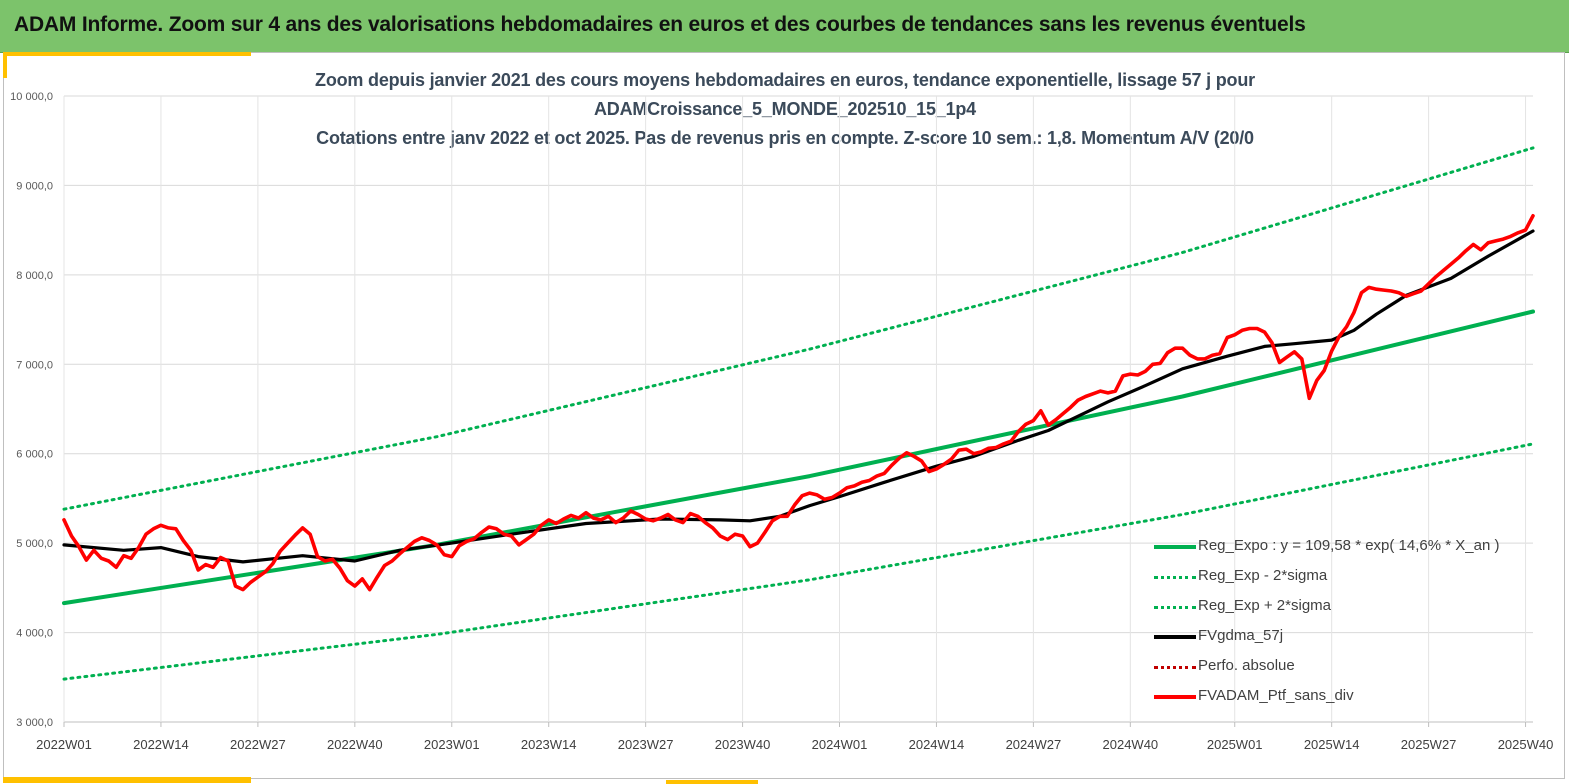 The image size is (1569, 784). Describe the element at coordinates (1332, 744) in the screenshot. I see `x-tick-label: 2025W14` at that location.